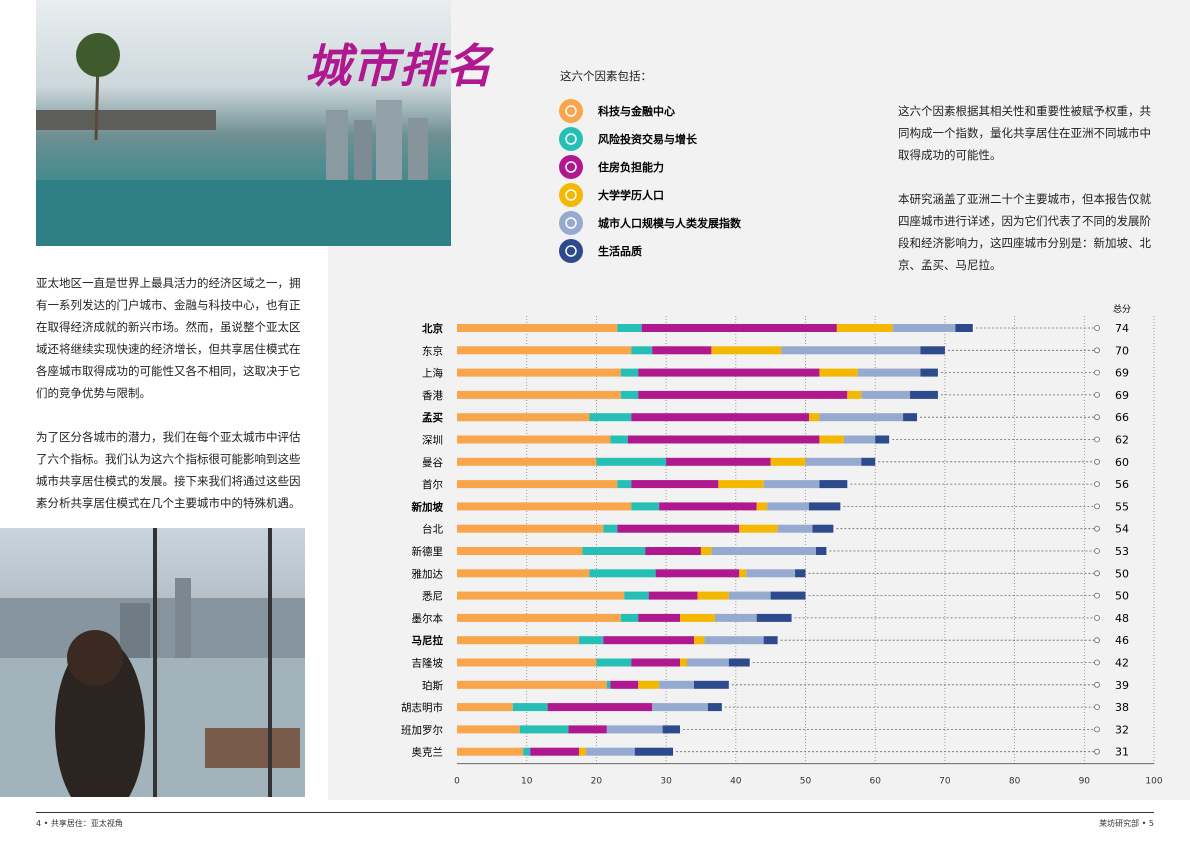 This screenshot has width=1190, height=841. Describe the element at coordinates (422, 729) in the screenshot. I see `y-tick-label: 班加罗尔` at that location.